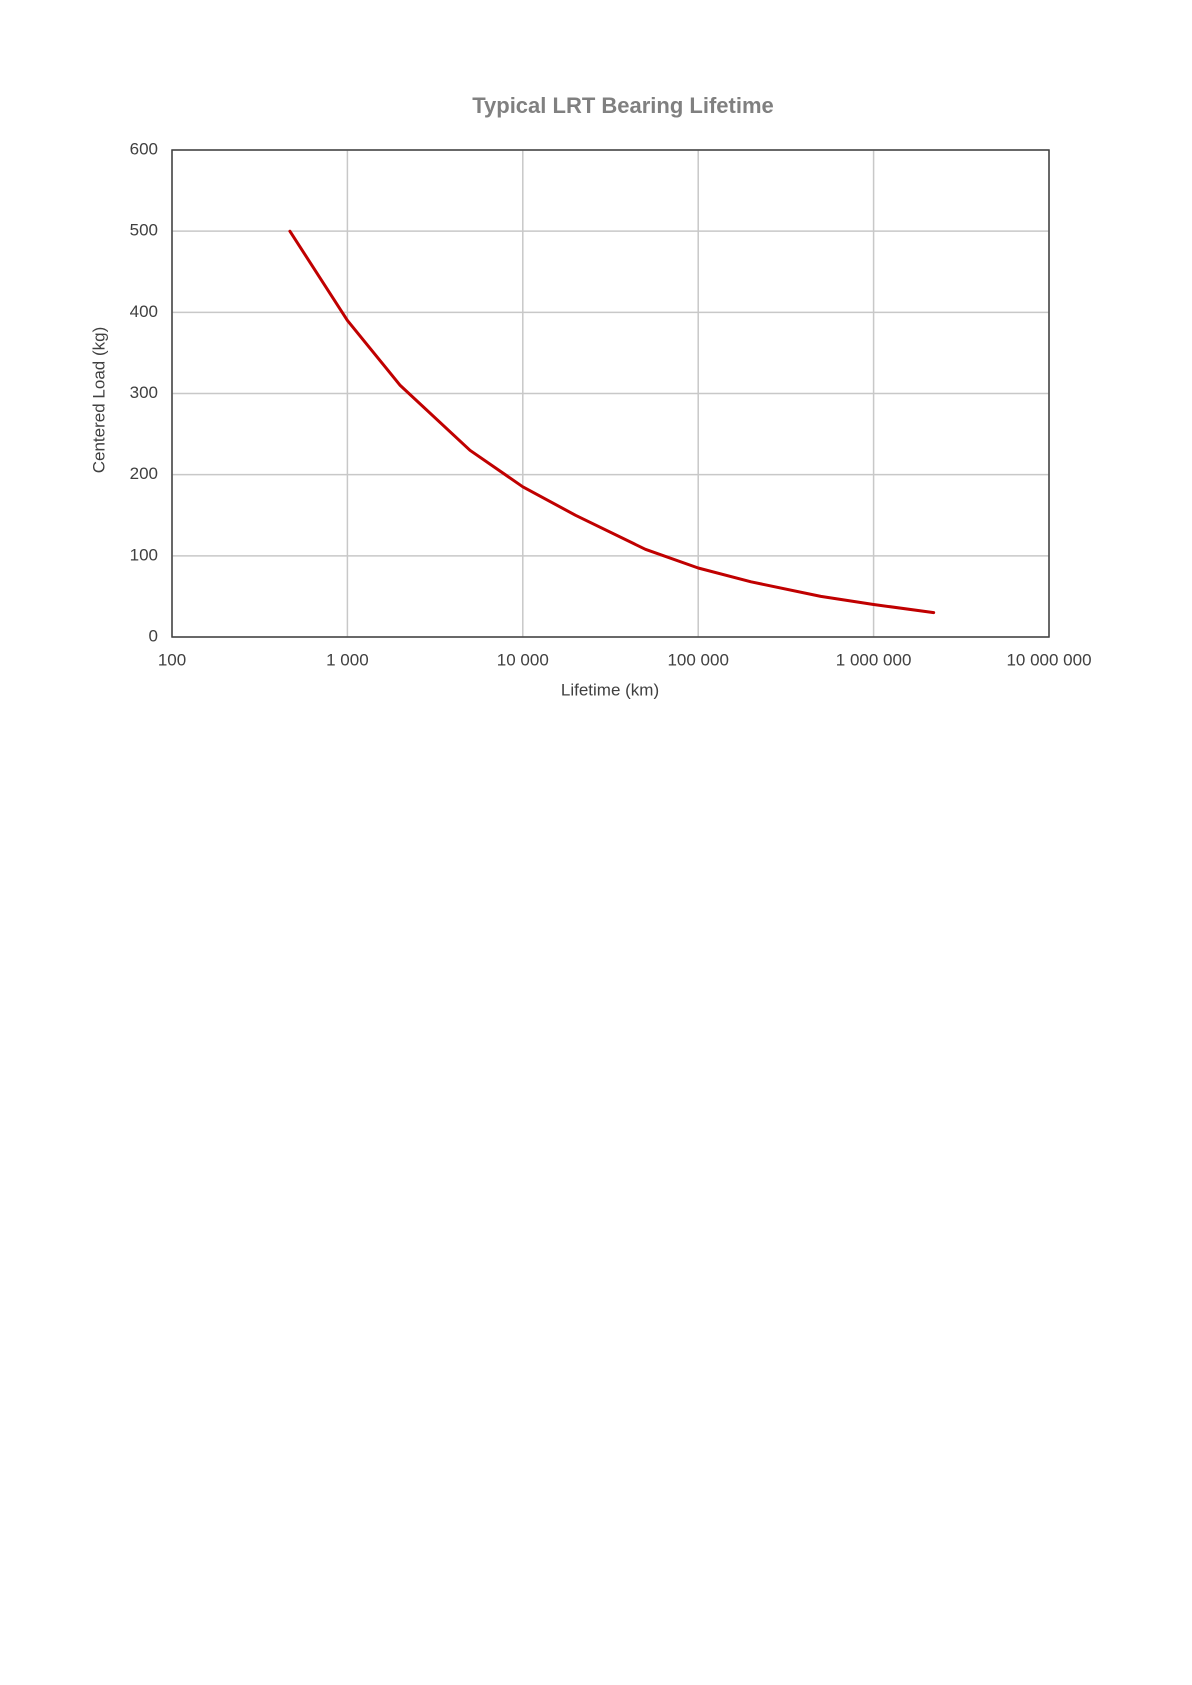  Describe the element at coordinates (153, 635) in the screenshot. I see `y-tick-label: 0` at that location.